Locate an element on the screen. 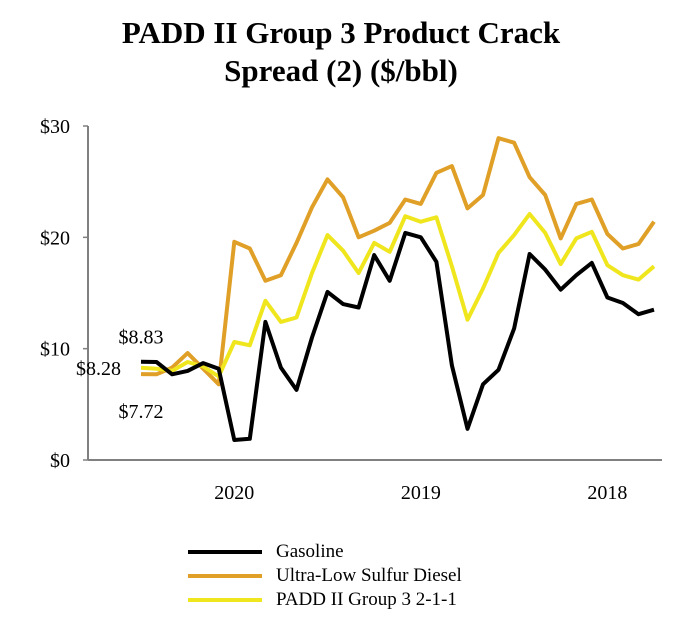  y-tick-label: $20 is located at coordinates (55, 238).